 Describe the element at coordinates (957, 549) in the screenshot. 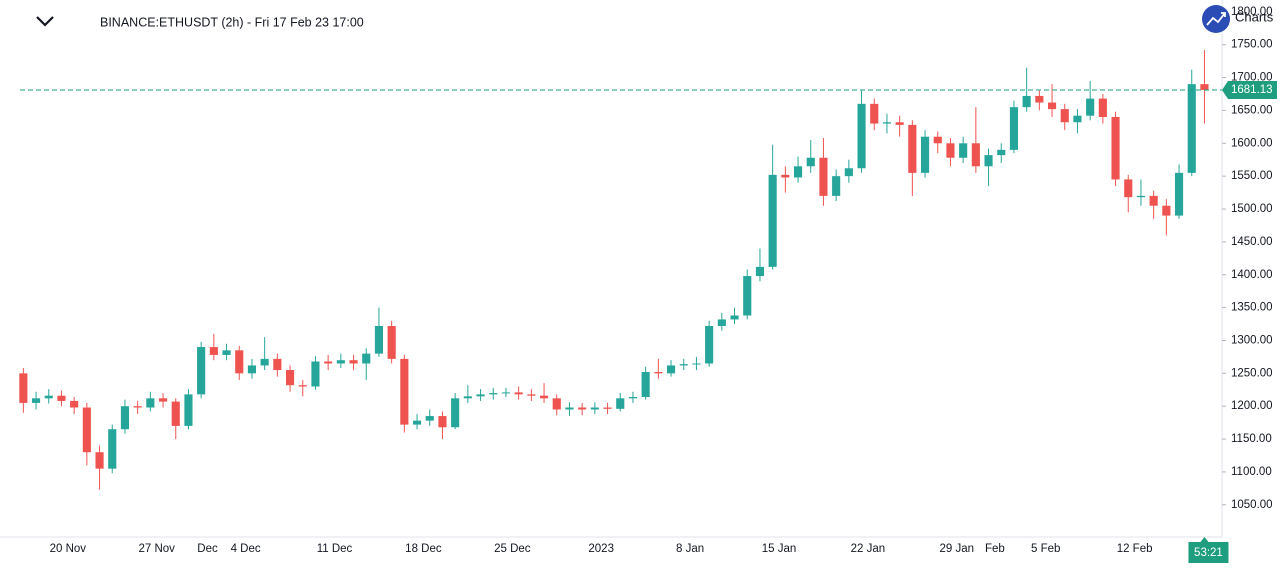

I see `x-tick-label: 29 Jan` at that location.